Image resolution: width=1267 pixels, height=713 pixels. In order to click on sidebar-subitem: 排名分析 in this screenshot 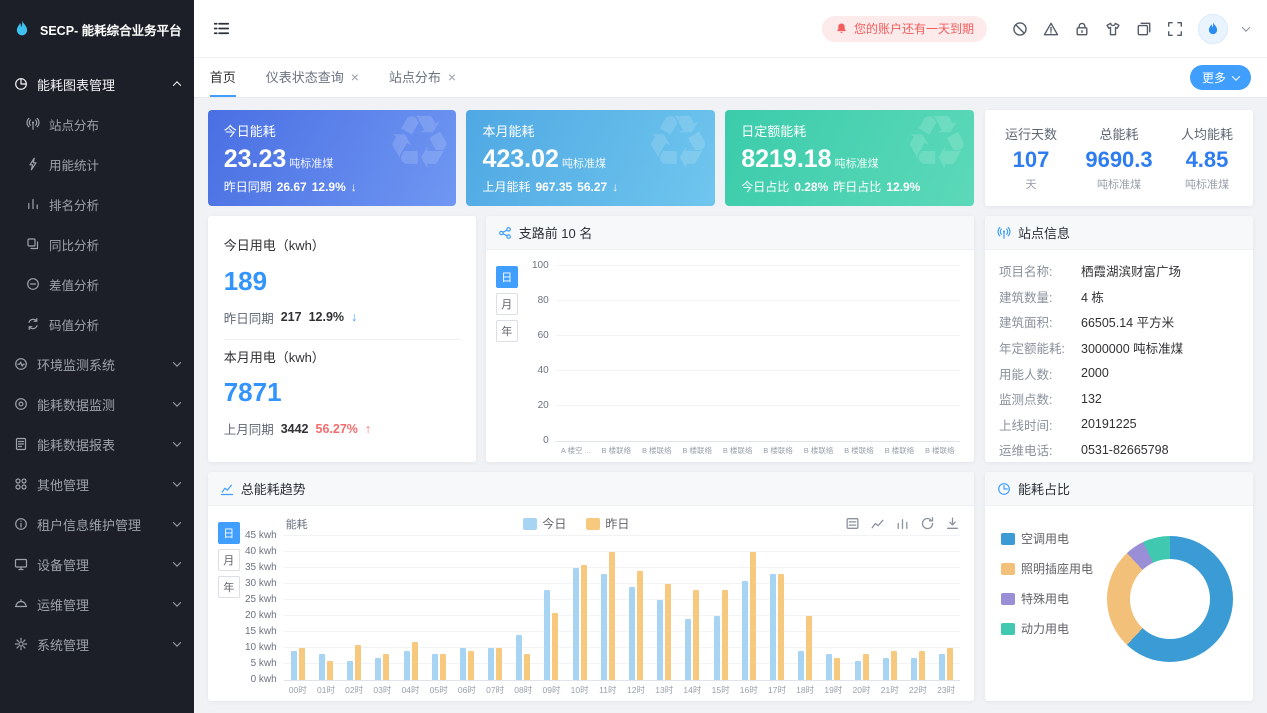, I will do `click(97, 204)`.